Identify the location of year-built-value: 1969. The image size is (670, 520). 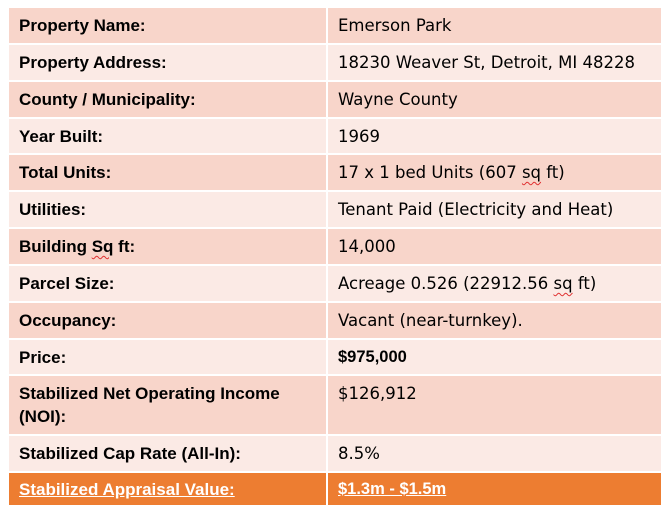
(494, 136).